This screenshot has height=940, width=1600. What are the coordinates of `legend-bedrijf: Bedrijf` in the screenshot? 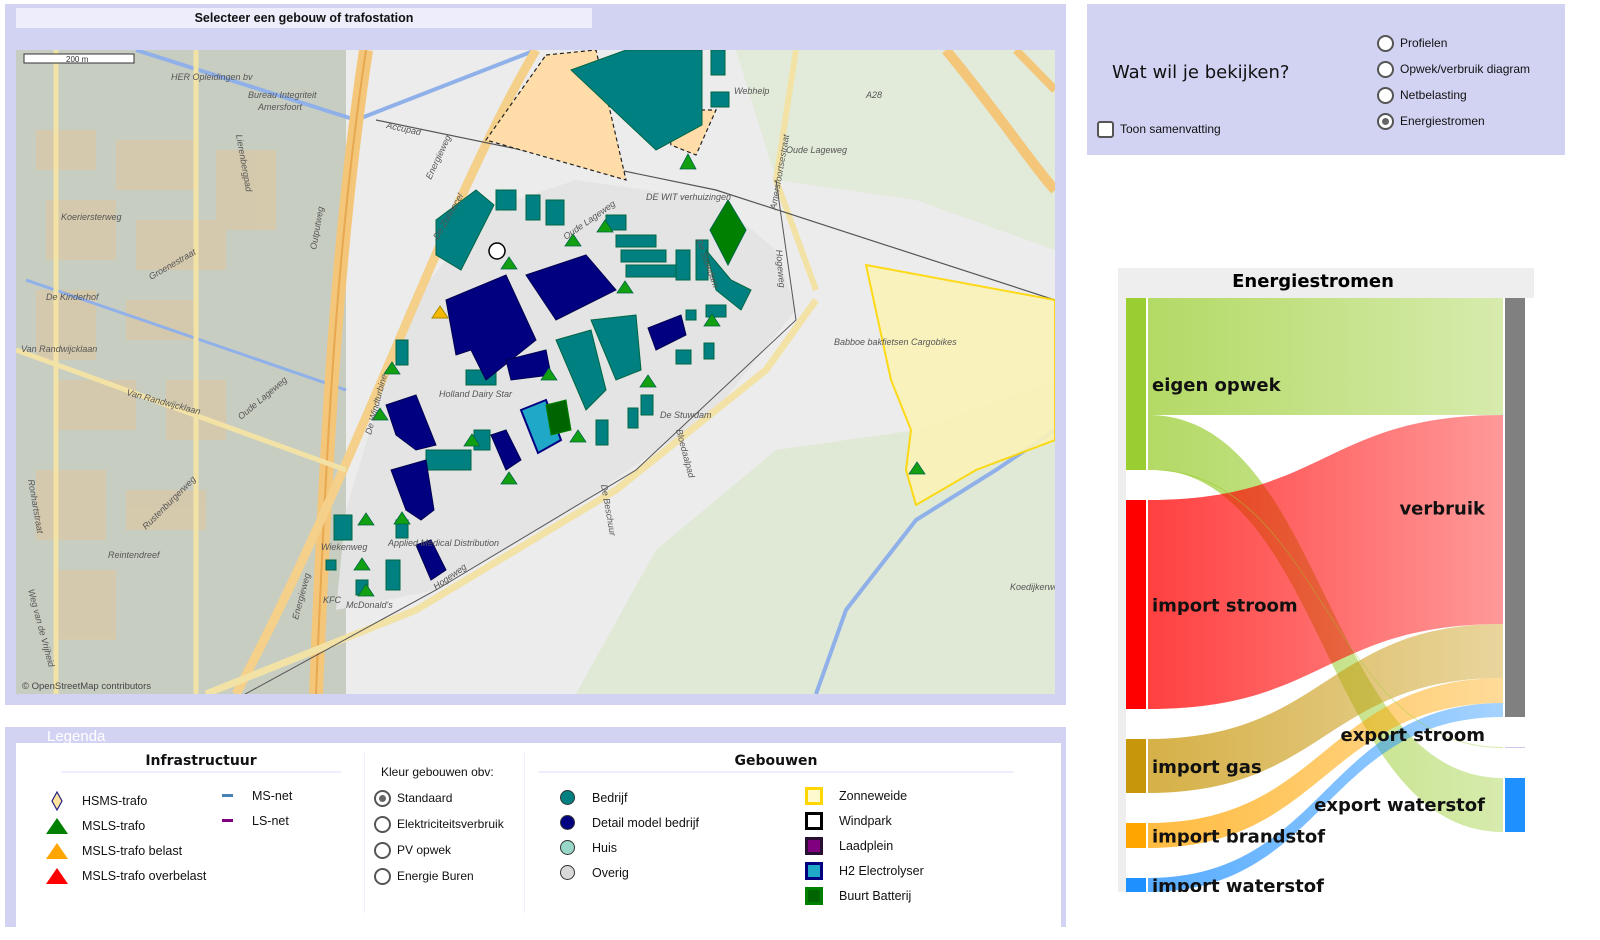 It's located at (627, 797).